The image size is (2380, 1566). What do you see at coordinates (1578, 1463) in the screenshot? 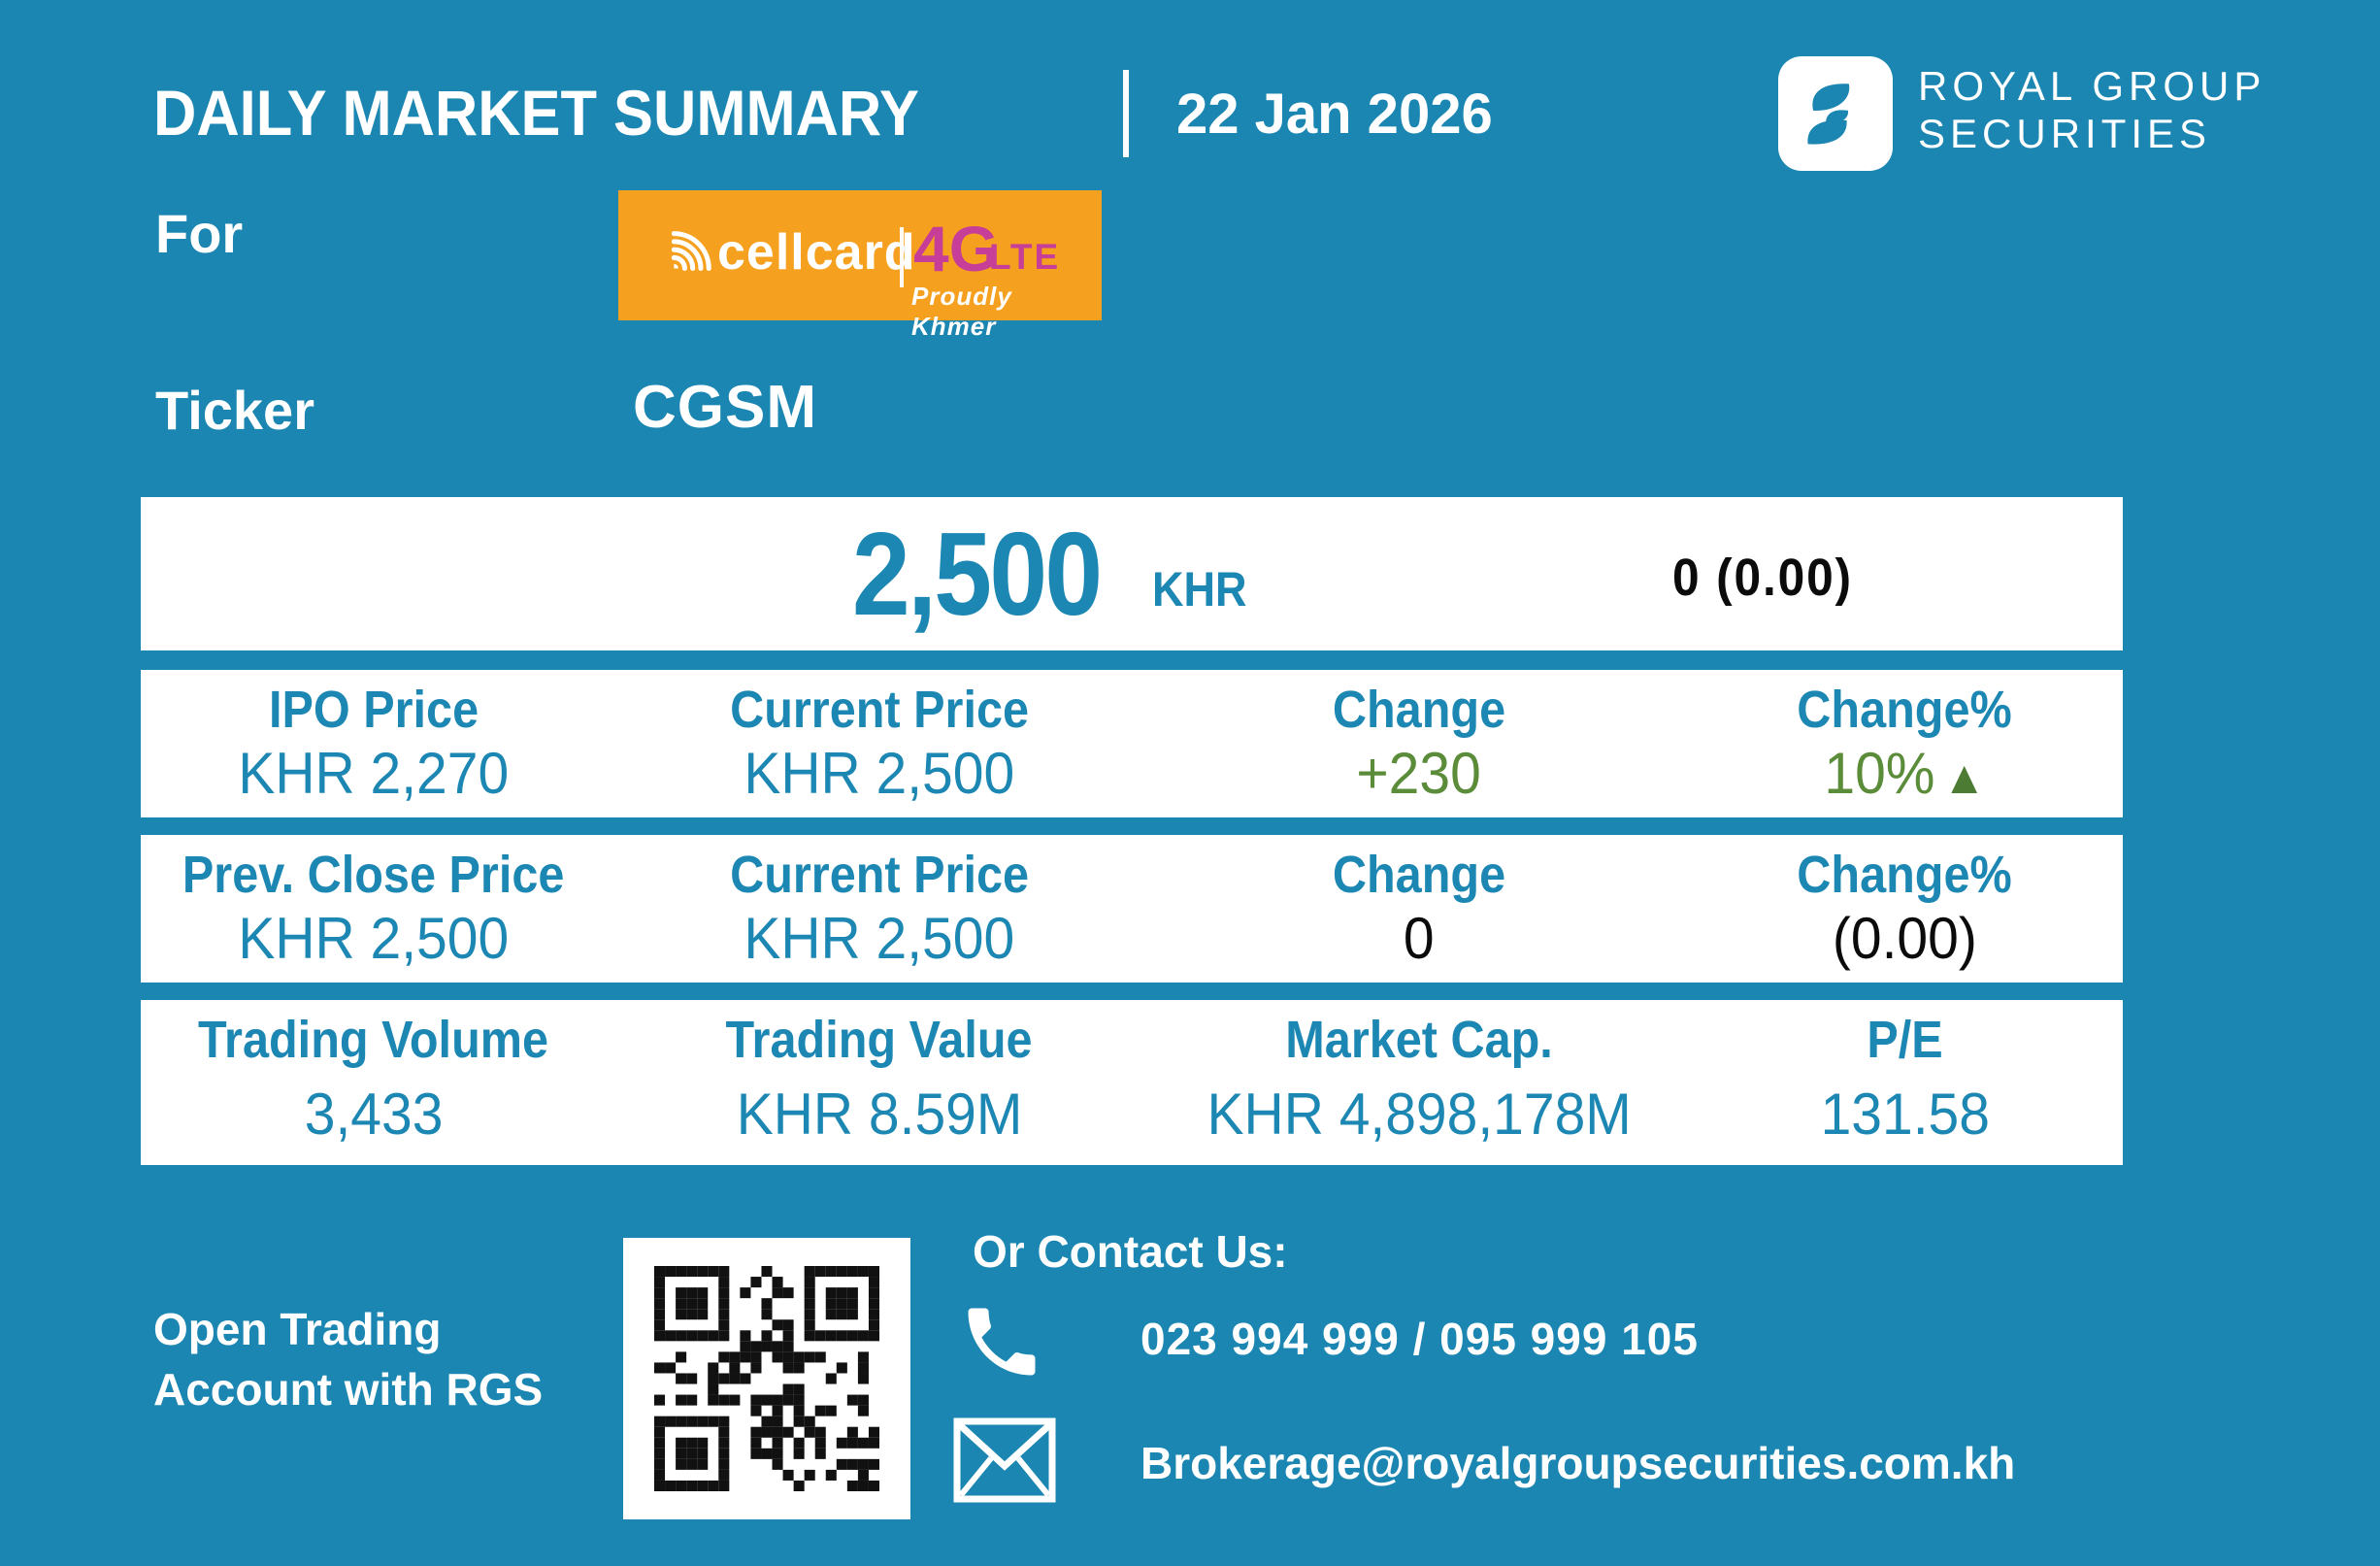
I see `email-address: Brokerage@royalgroupsecurities.com.kh` at bounding box center [1578, 1463].